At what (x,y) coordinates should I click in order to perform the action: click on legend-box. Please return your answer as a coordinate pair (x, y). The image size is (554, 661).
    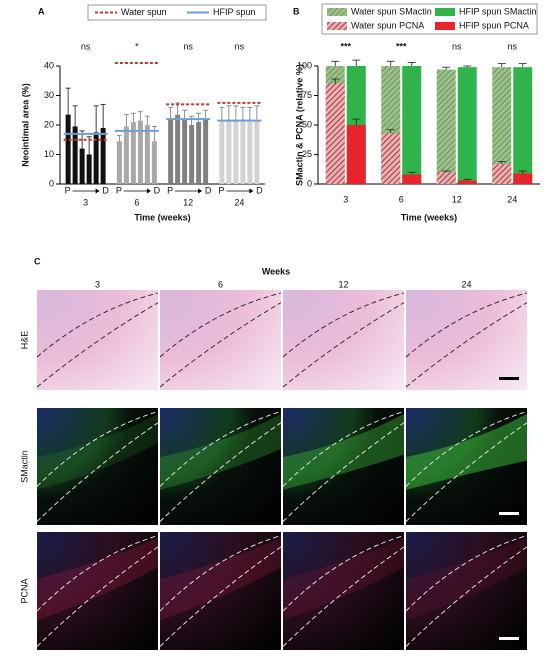
    Looking at the image, I should click on (177, 12).